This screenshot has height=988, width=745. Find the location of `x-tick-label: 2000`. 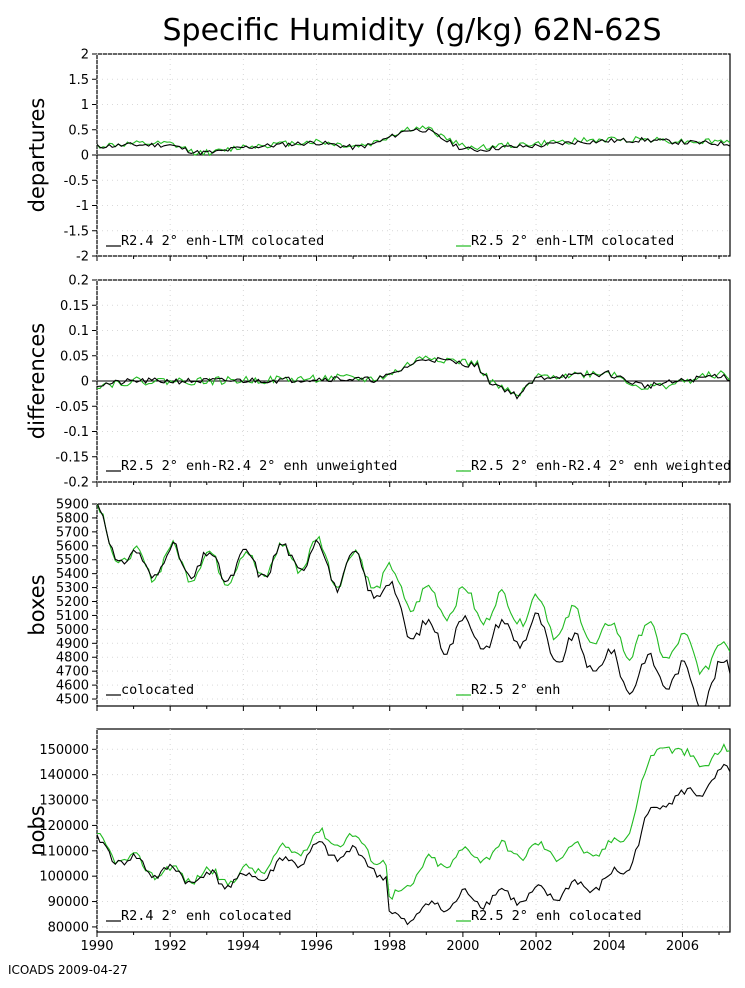

x-tick-label: 2000 is located at coordinates (462, 946).